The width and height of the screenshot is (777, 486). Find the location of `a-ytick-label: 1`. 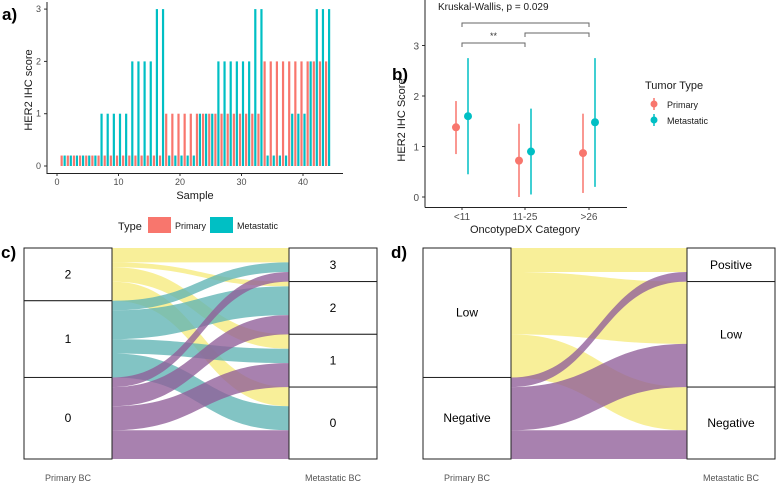

a-ytick-label: 1 is located at coordinates (38, 114).